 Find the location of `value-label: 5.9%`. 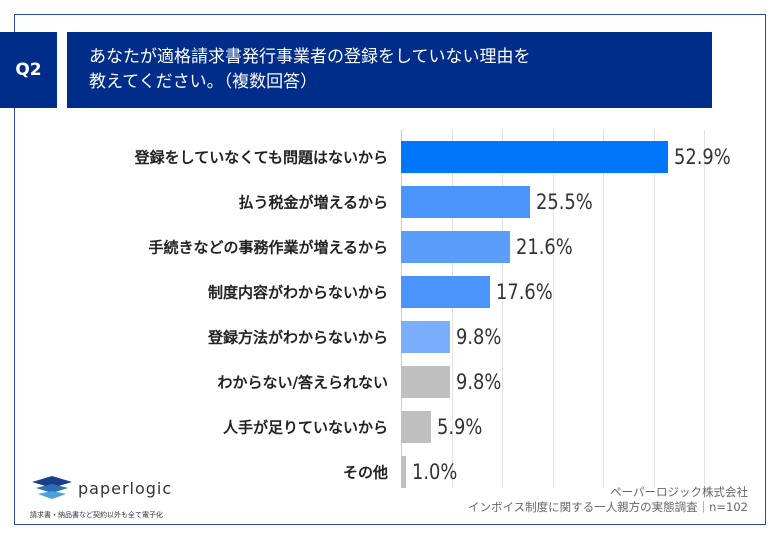

value-label: 5.9% is located at coordinates (459, 427).